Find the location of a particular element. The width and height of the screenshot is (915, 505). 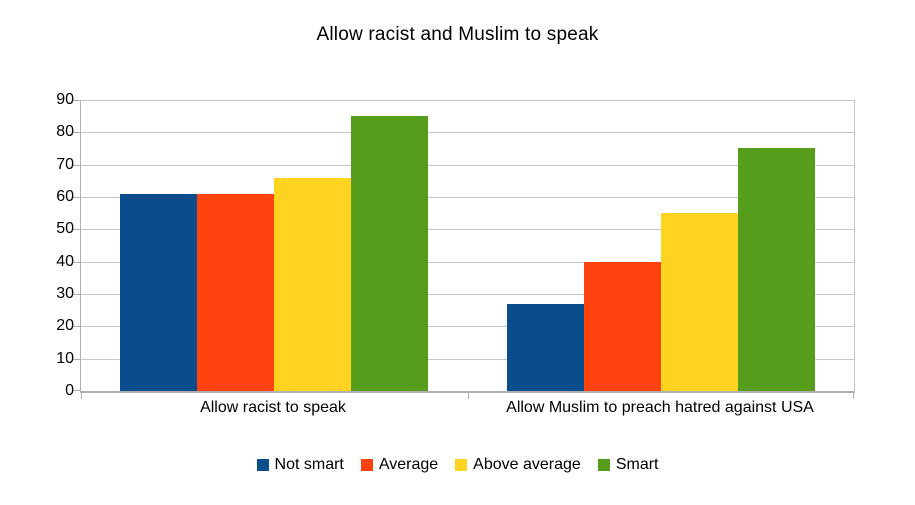

legend-label: Smart is located at coordinates (637, 464).